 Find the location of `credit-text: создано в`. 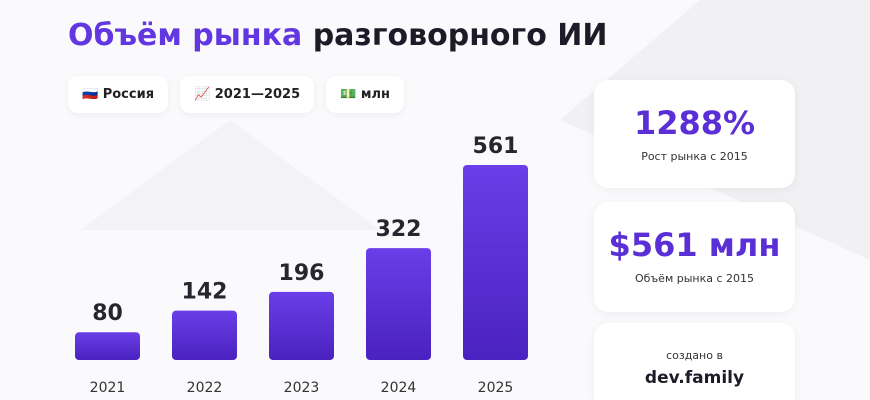

credit-text: создано в is located at coordinates (694, 355).